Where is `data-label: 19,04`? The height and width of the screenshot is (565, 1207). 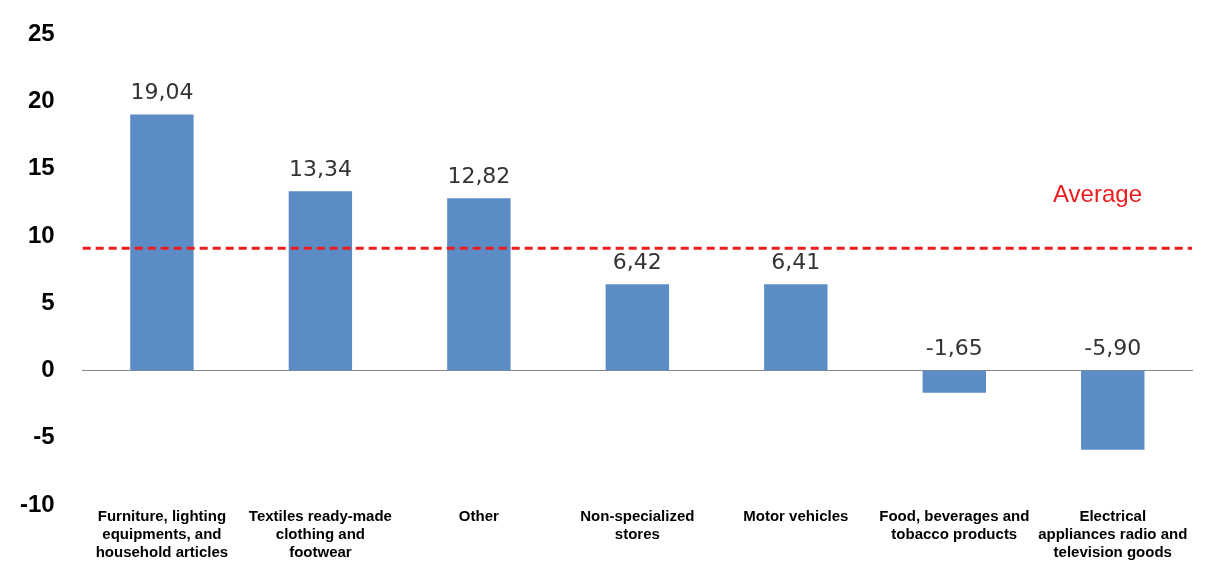 data-label: 19,04 is located at coordinates (162, 92).